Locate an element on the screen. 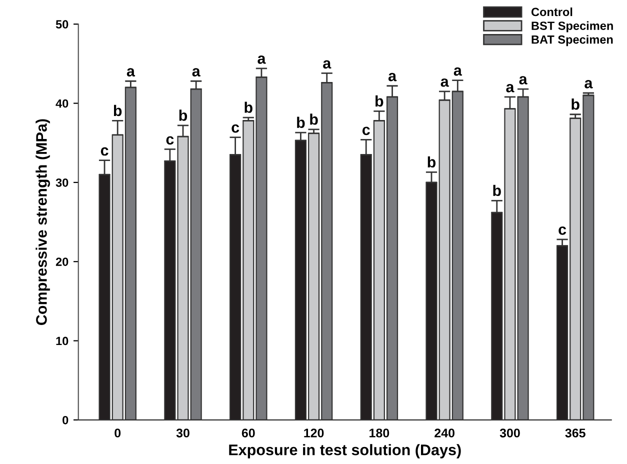 Image resolution: width=627 pixels, height=464 pixels. x-tick-label: 120 is located at coordinates (314, 433).